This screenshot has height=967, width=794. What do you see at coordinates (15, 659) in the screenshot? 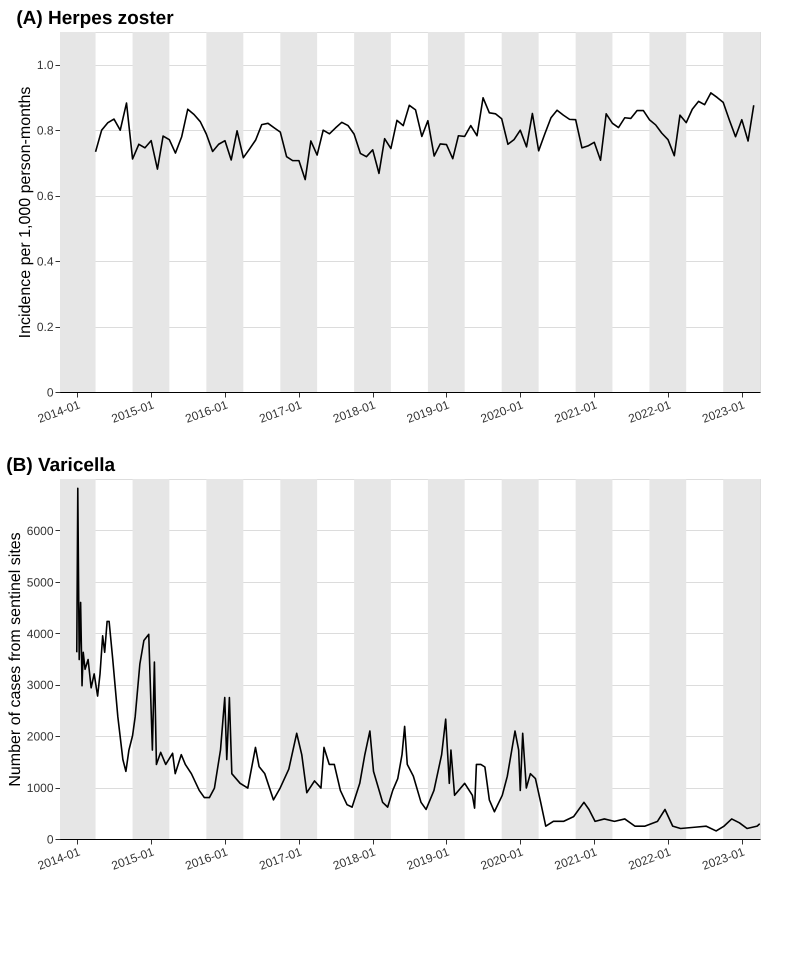
I see `y-axis-title: Number of cases from sentinel sites` at bounding box center [15, 659].